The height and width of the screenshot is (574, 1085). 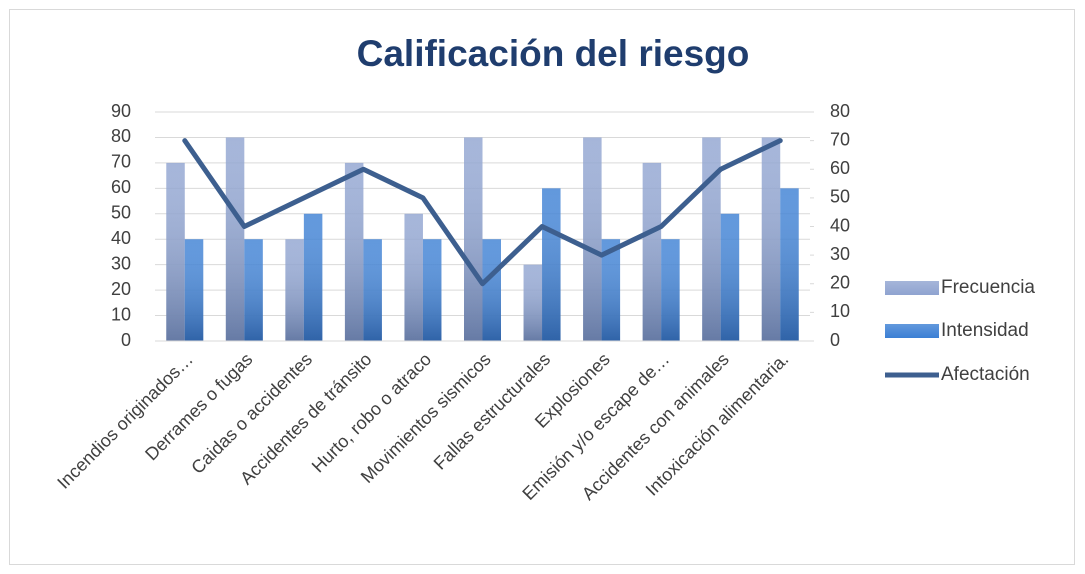 I want to click on y2-tick-label: 60, so click(x=840, y=168).